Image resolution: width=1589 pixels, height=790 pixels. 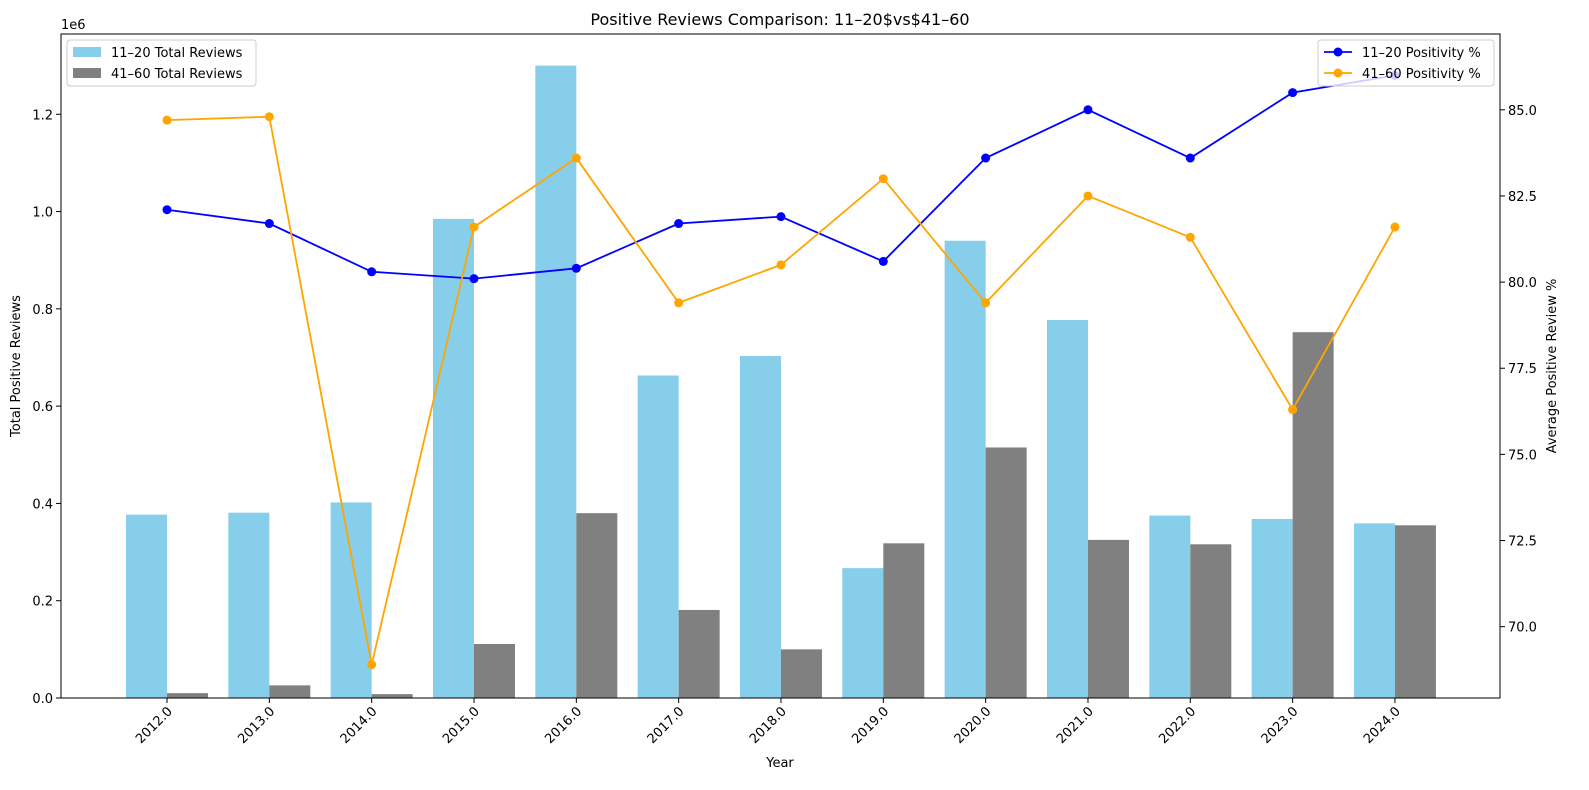 I want to click on x-tick-label: 2014.0, so click(x=359, y=725).